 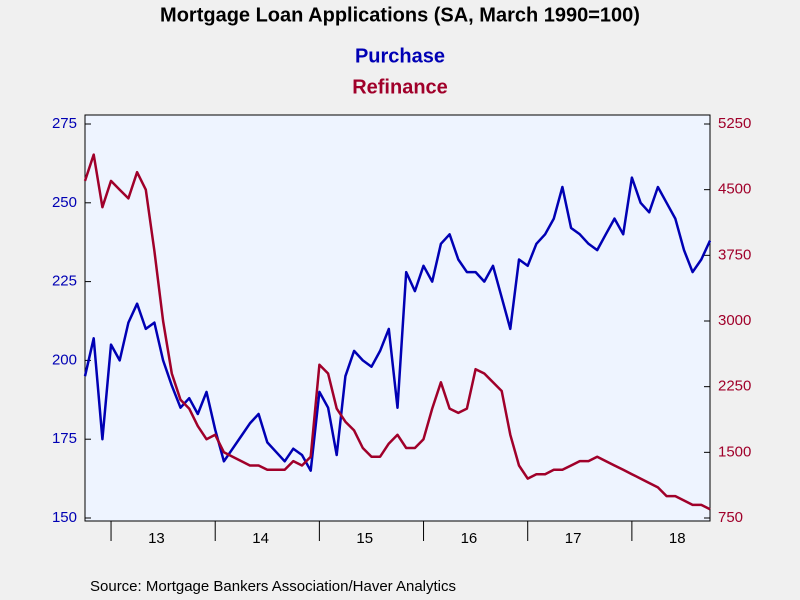 What do you see at coordinates (734, 386) in the screenshot?
I see `y2-tick-label: 2250` at bounding box center [734, 386].